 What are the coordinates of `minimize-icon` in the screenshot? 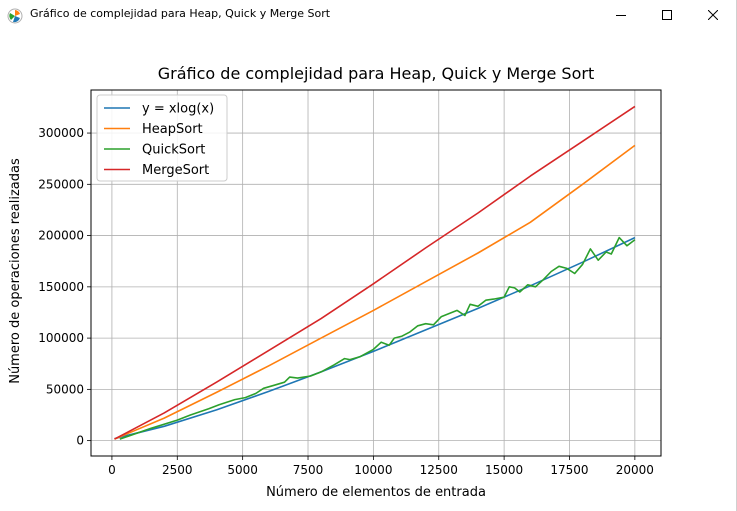 It's located at (621, 15).